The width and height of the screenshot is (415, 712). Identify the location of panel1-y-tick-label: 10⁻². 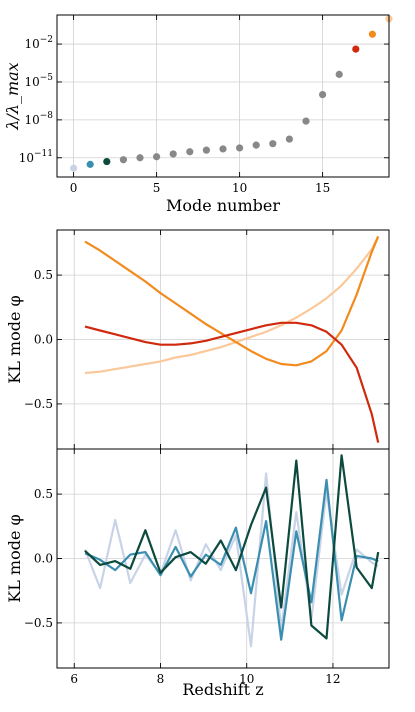
(38, 43).